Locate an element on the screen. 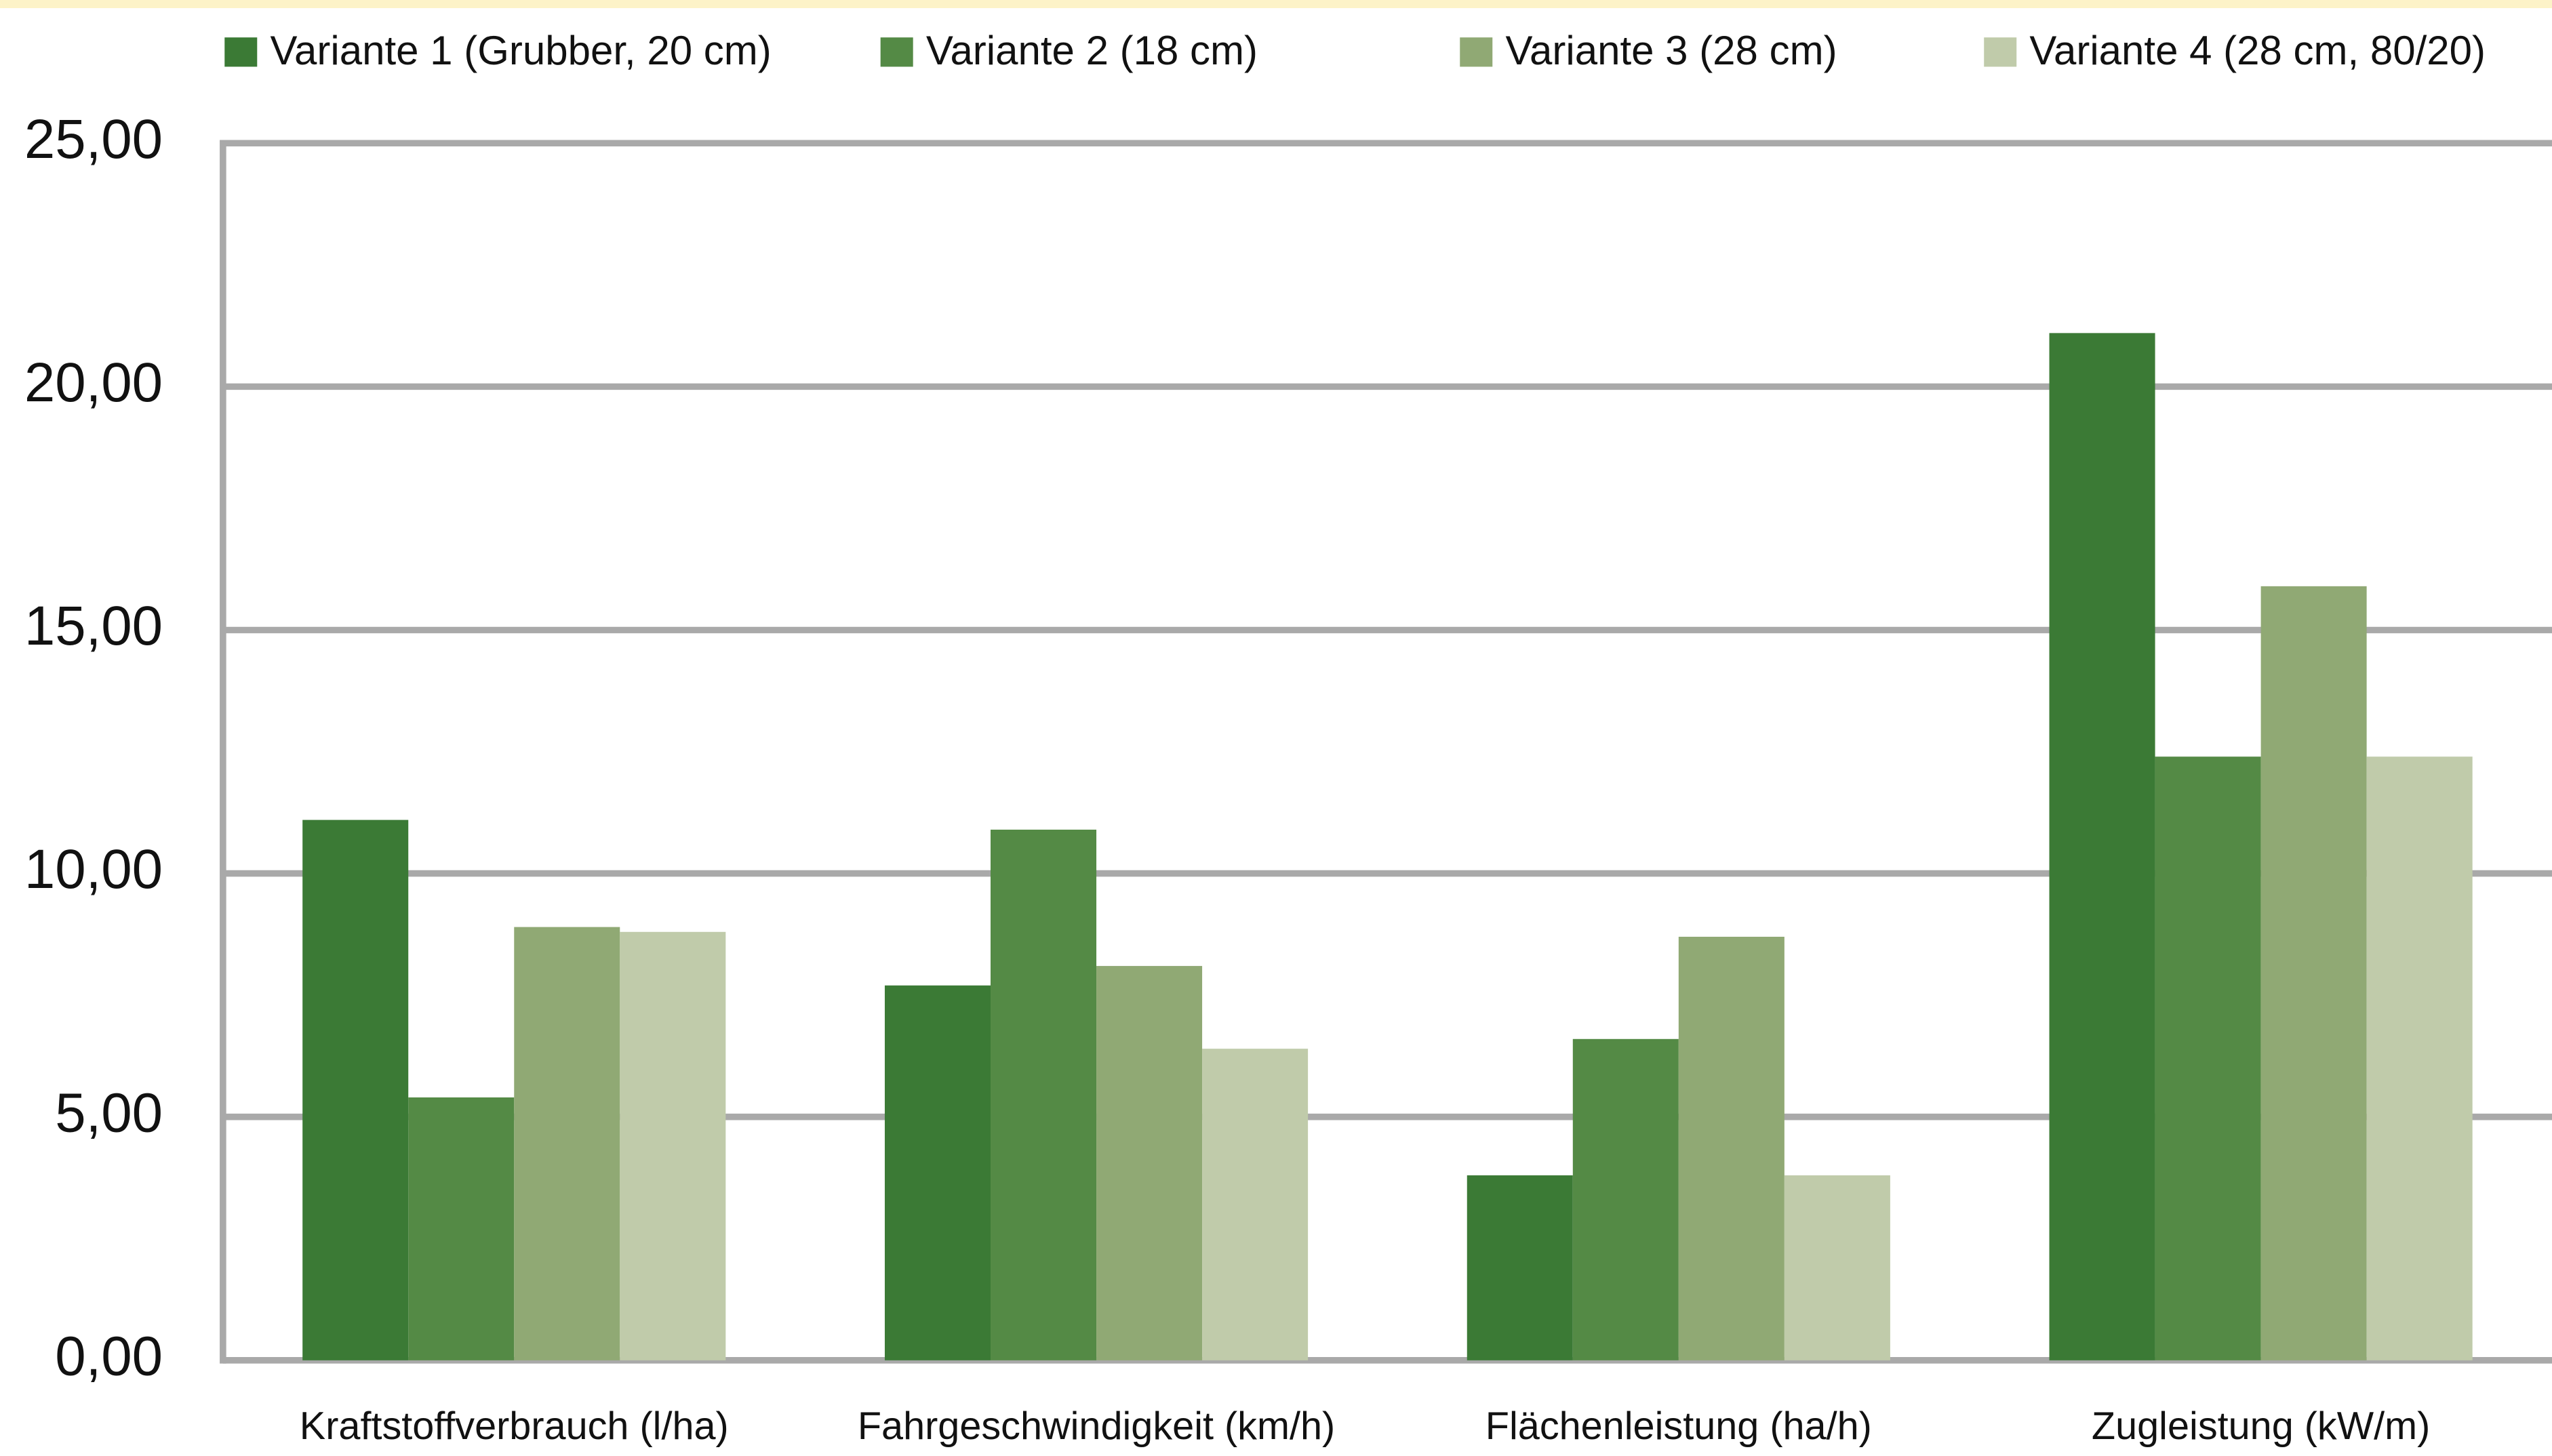 The image size is (2552, 1456). y-tick-label: 20,00 is located at coordinates (93, 382).